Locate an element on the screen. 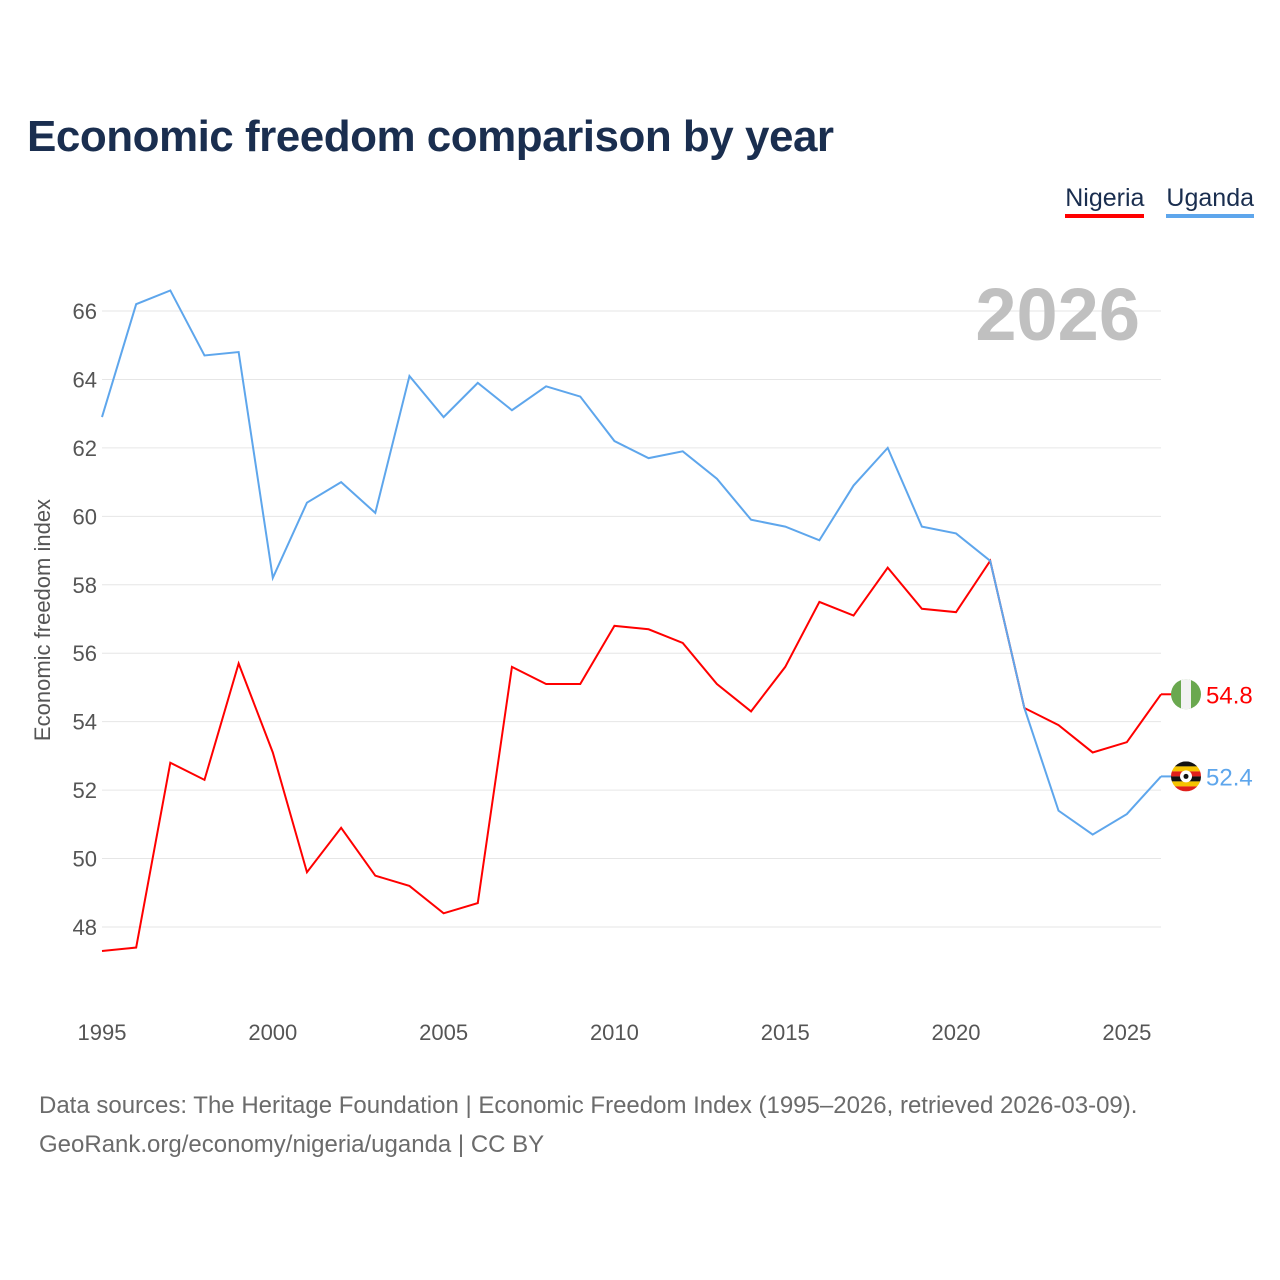 This screenshot has width=1280, height=1280. y-tick-label: 56 is located at coordinates (85, 653).